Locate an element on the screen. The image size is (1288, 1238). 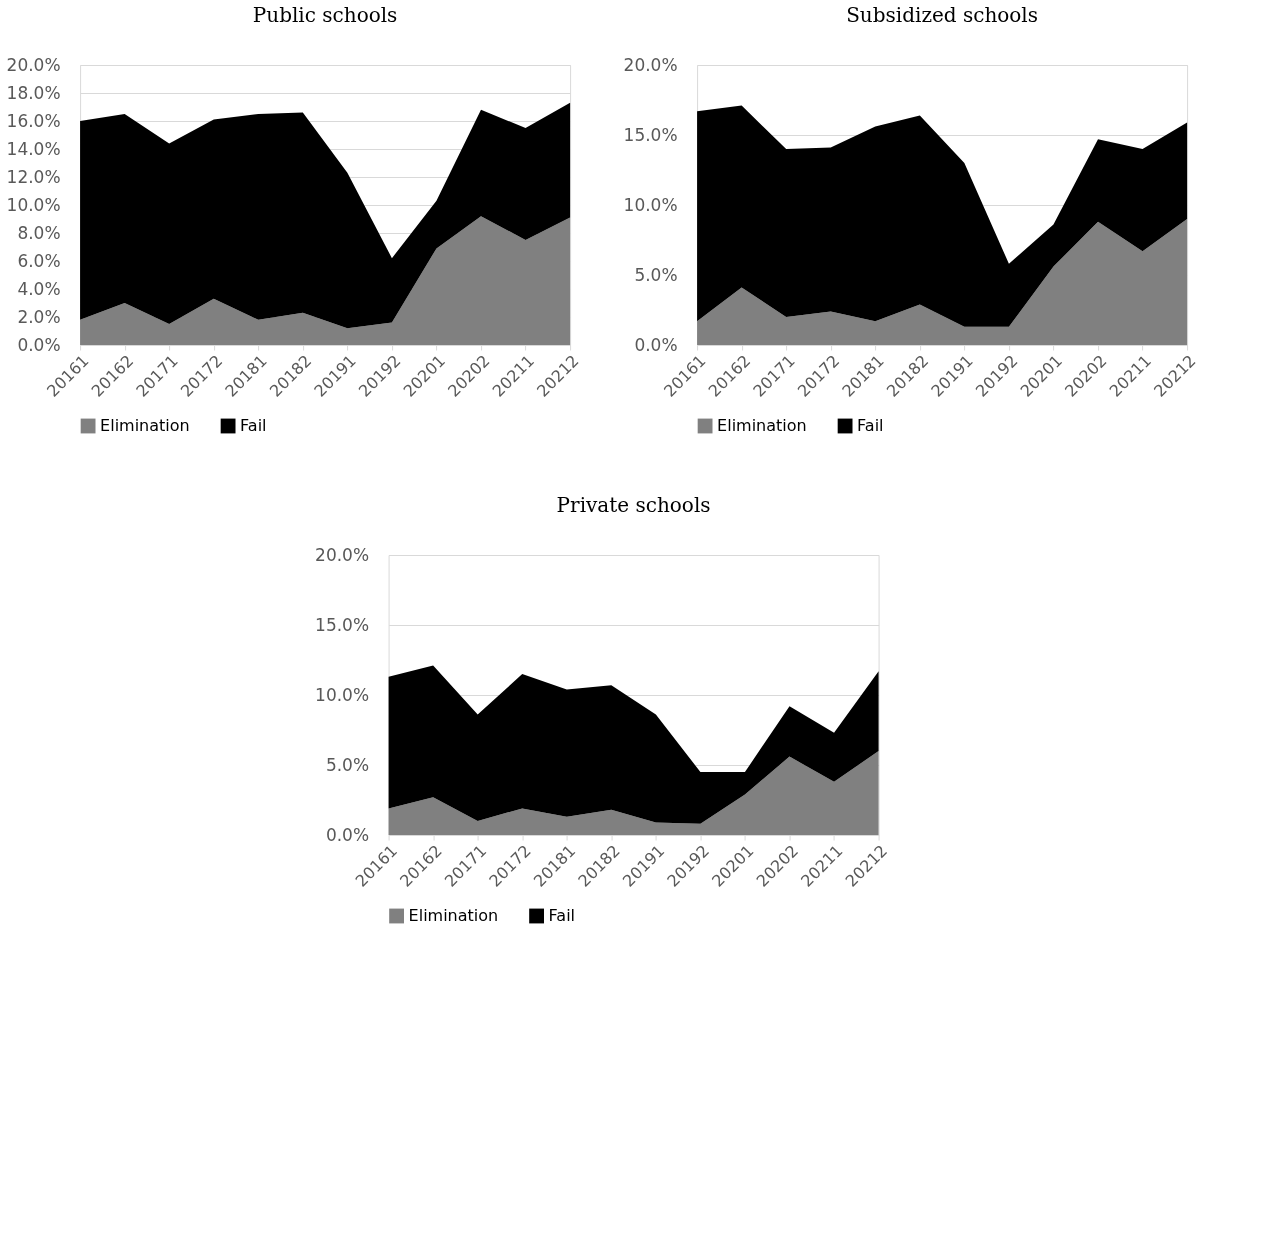
y-tick-label: 12.0% is located at coordinates (33, 176).